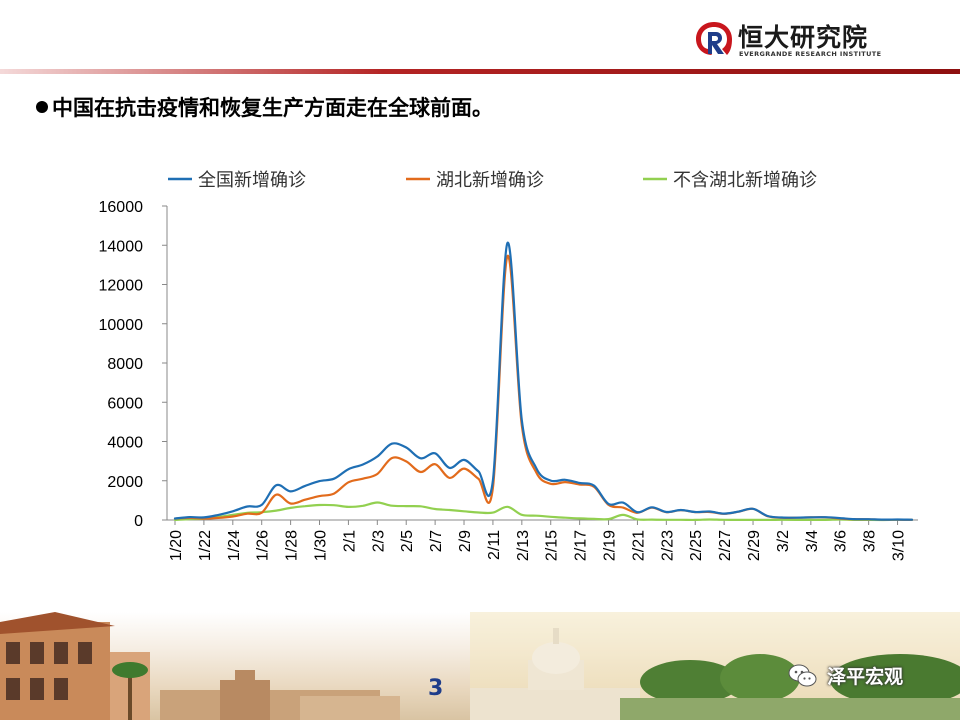 This screenshot has height=720, width=960. What do you see at coordinates (696, 545) in the screenshot?
I see `x-tick-label: 2/25` at bounding box center [696, 545].